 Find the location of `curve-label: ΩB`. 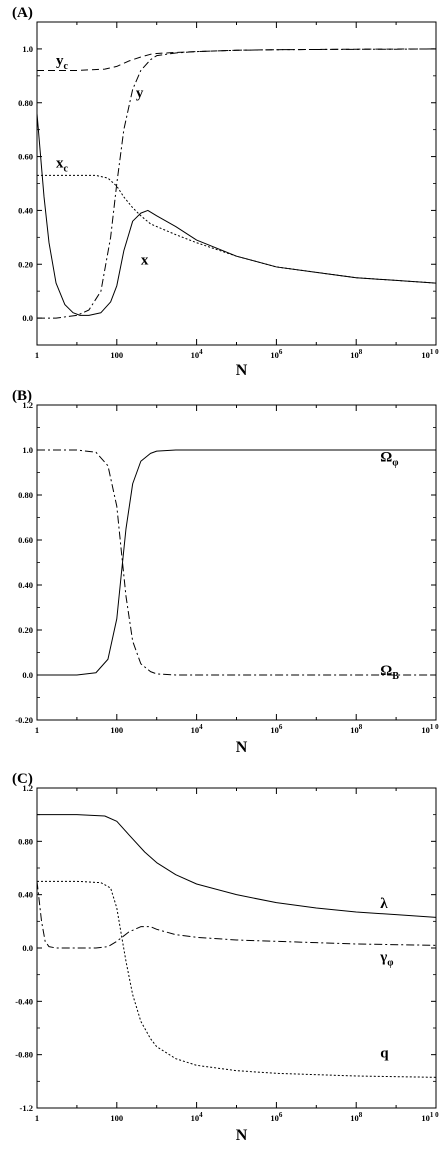

curve-label: ΩB is located at coordinates (389, 672).